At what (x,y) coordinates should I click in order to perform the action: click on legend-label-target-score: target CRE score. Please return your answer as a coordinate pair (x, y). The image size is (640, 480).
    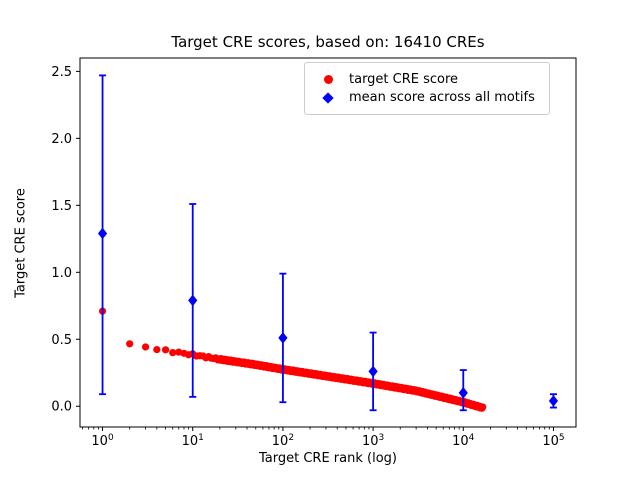
    Looking at the image, I should click on (404, 79).